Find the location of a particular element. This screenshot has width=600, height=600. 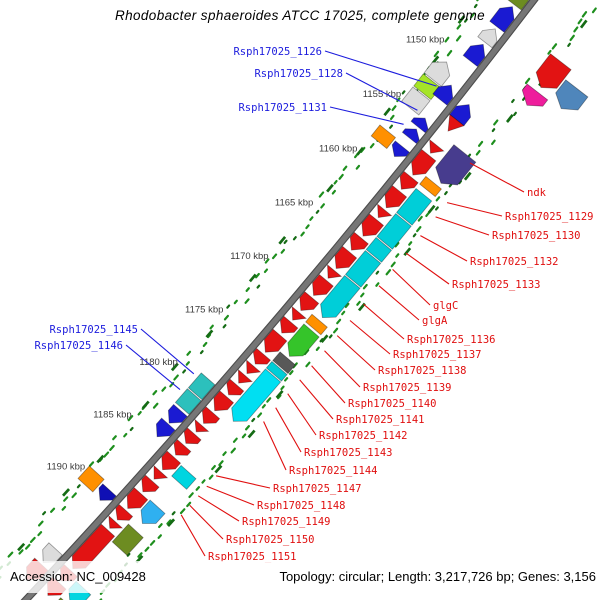

gene-label: ndk is located at coordinates (537, 193).